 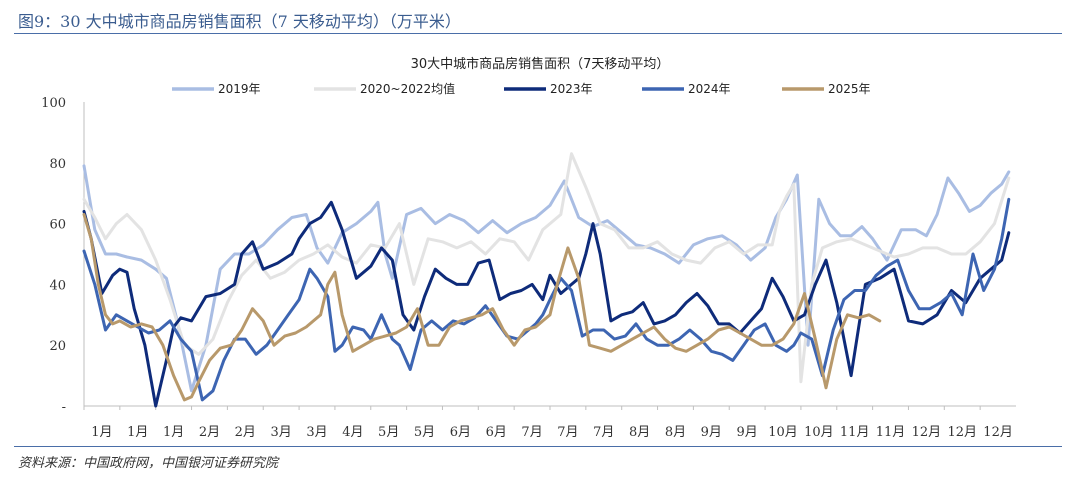 What do you see at coordinates (352, 432) in the screenshot?
I see `x-tick-label: 4月` at bounding box center [352, 432].